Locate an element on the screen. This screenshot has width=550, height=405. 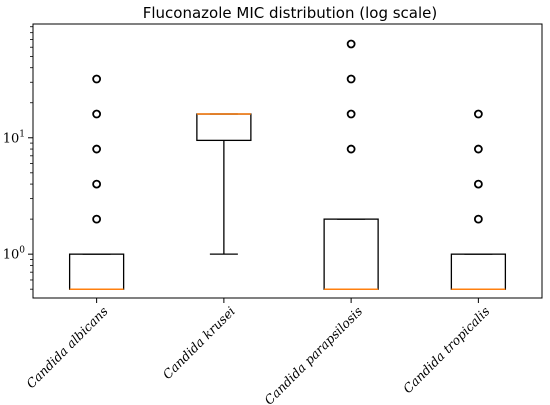
x-tick-label: Candida parapsilosis is located at coordinates (313, 354).